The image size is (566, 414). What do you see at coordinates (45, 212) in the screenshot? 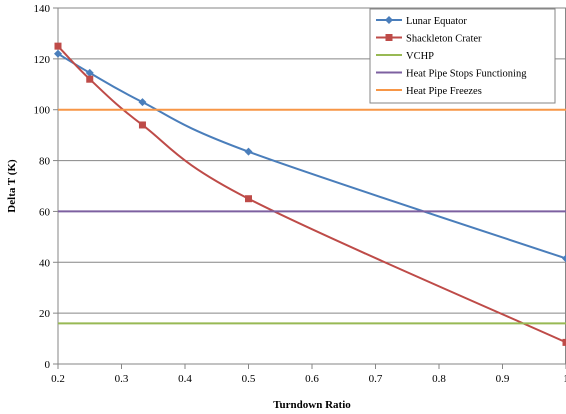
I see `y-tick-label: 60` at bounding box center [45, 212].